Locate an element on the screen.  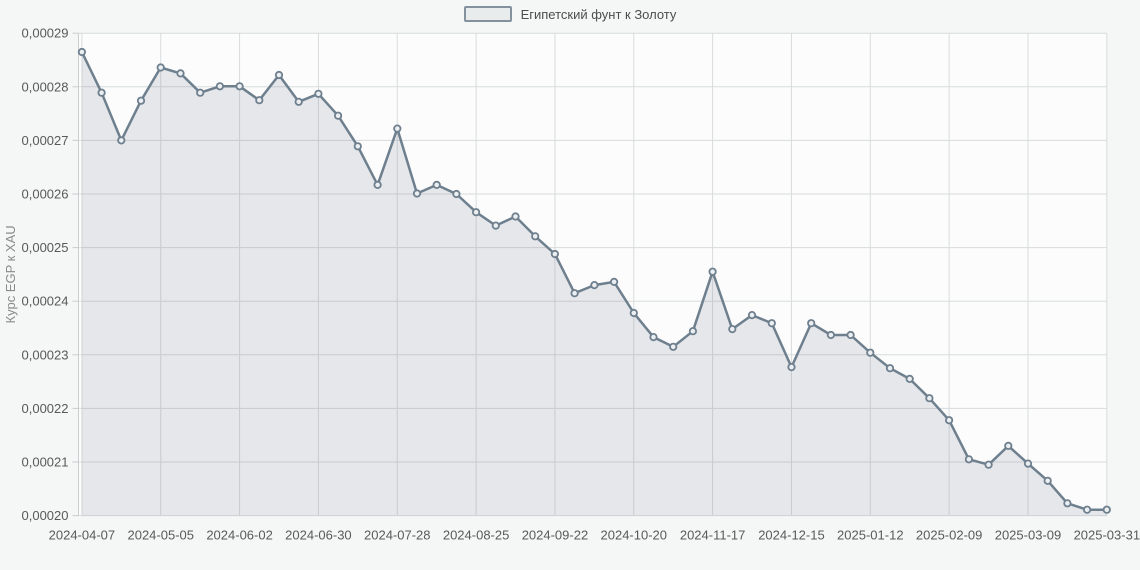
y-axis-ticks is located at coordinates (75, 274).